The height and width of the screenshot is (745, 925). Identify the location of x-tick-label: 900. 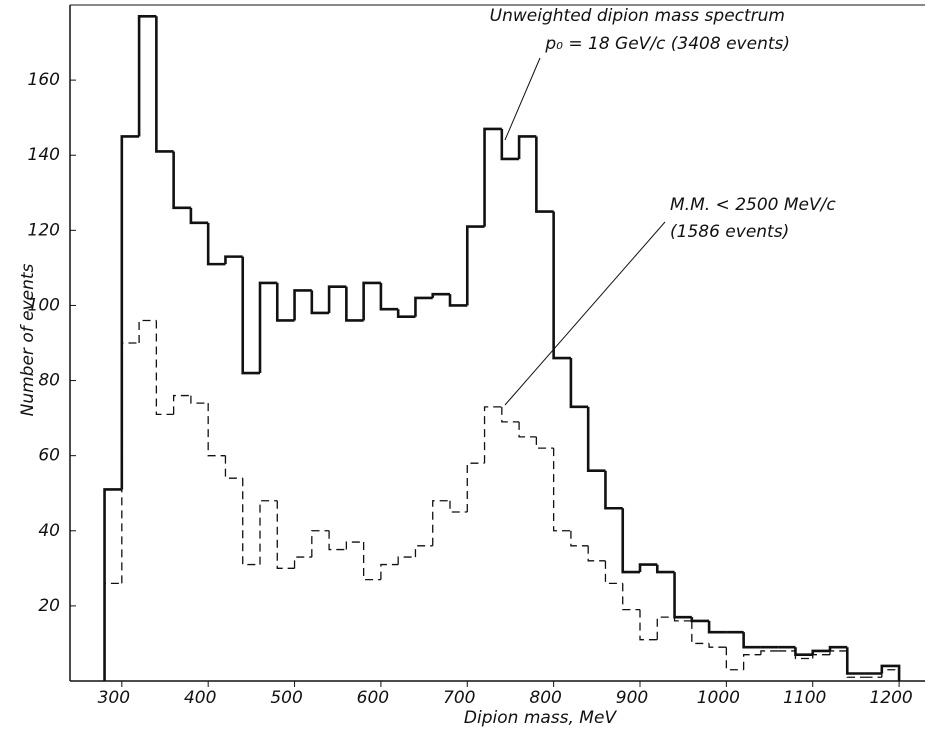
(632, 698).